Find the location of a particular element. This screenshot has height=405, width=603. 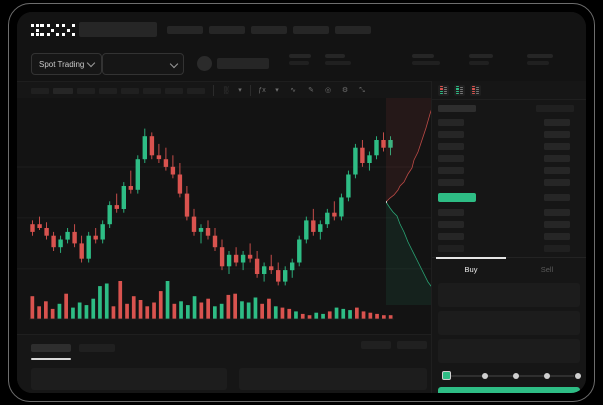

slider-handle is located at coordinates (446, 375).